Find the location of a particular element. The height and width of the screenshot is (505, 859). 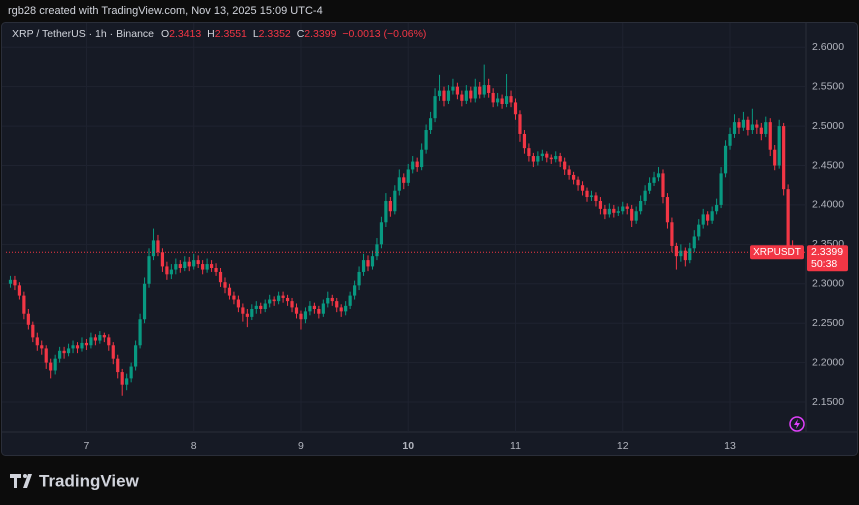

ohlc-value: 2.3399 is located at coordinates (320, 34).